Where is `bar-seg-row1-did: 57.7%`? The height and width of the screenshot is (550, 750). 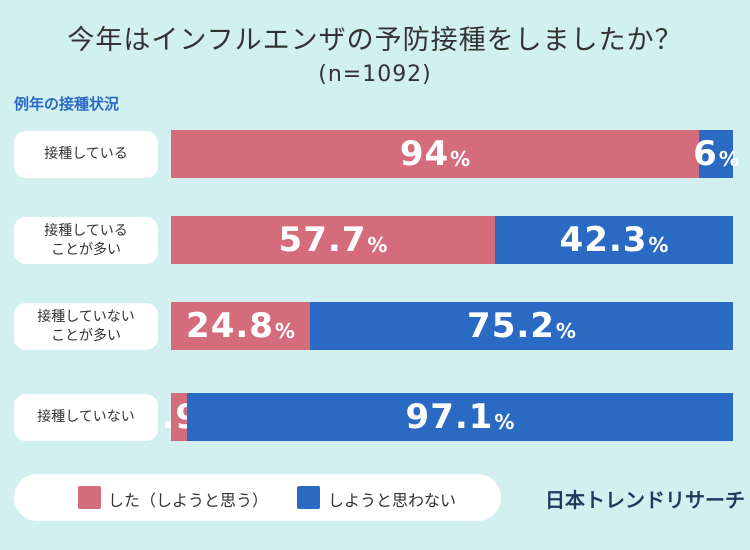
bar-seg-row1-did: 57.7% is located at coordinates (333, 240).